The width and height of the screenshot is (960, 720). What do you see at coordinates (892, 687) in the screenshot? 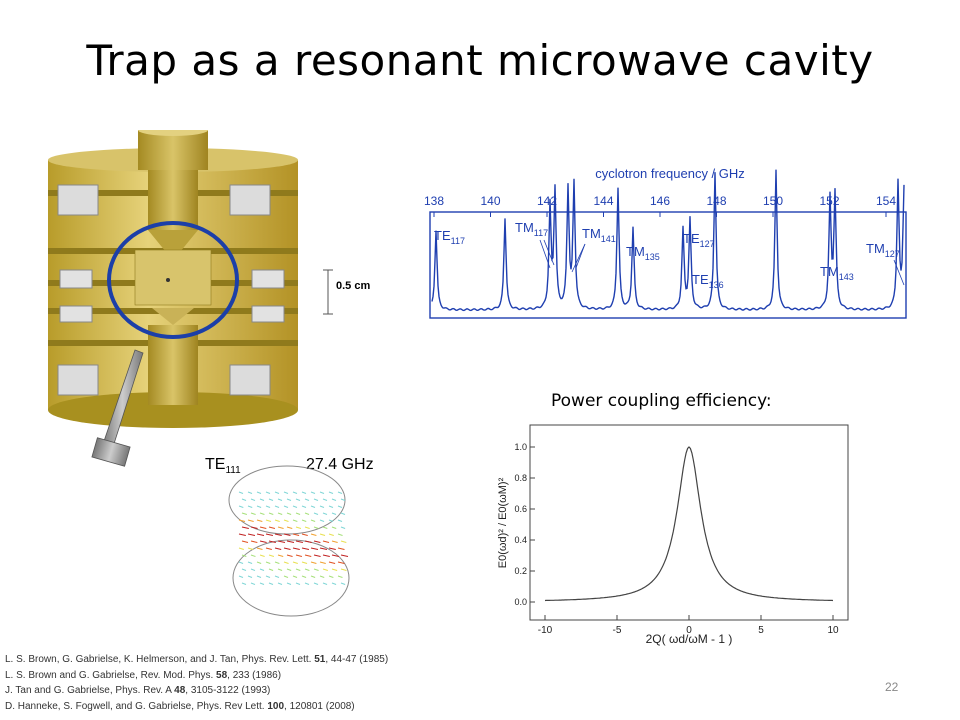
I see `page-number: 22` at bounding box center [892, 687].